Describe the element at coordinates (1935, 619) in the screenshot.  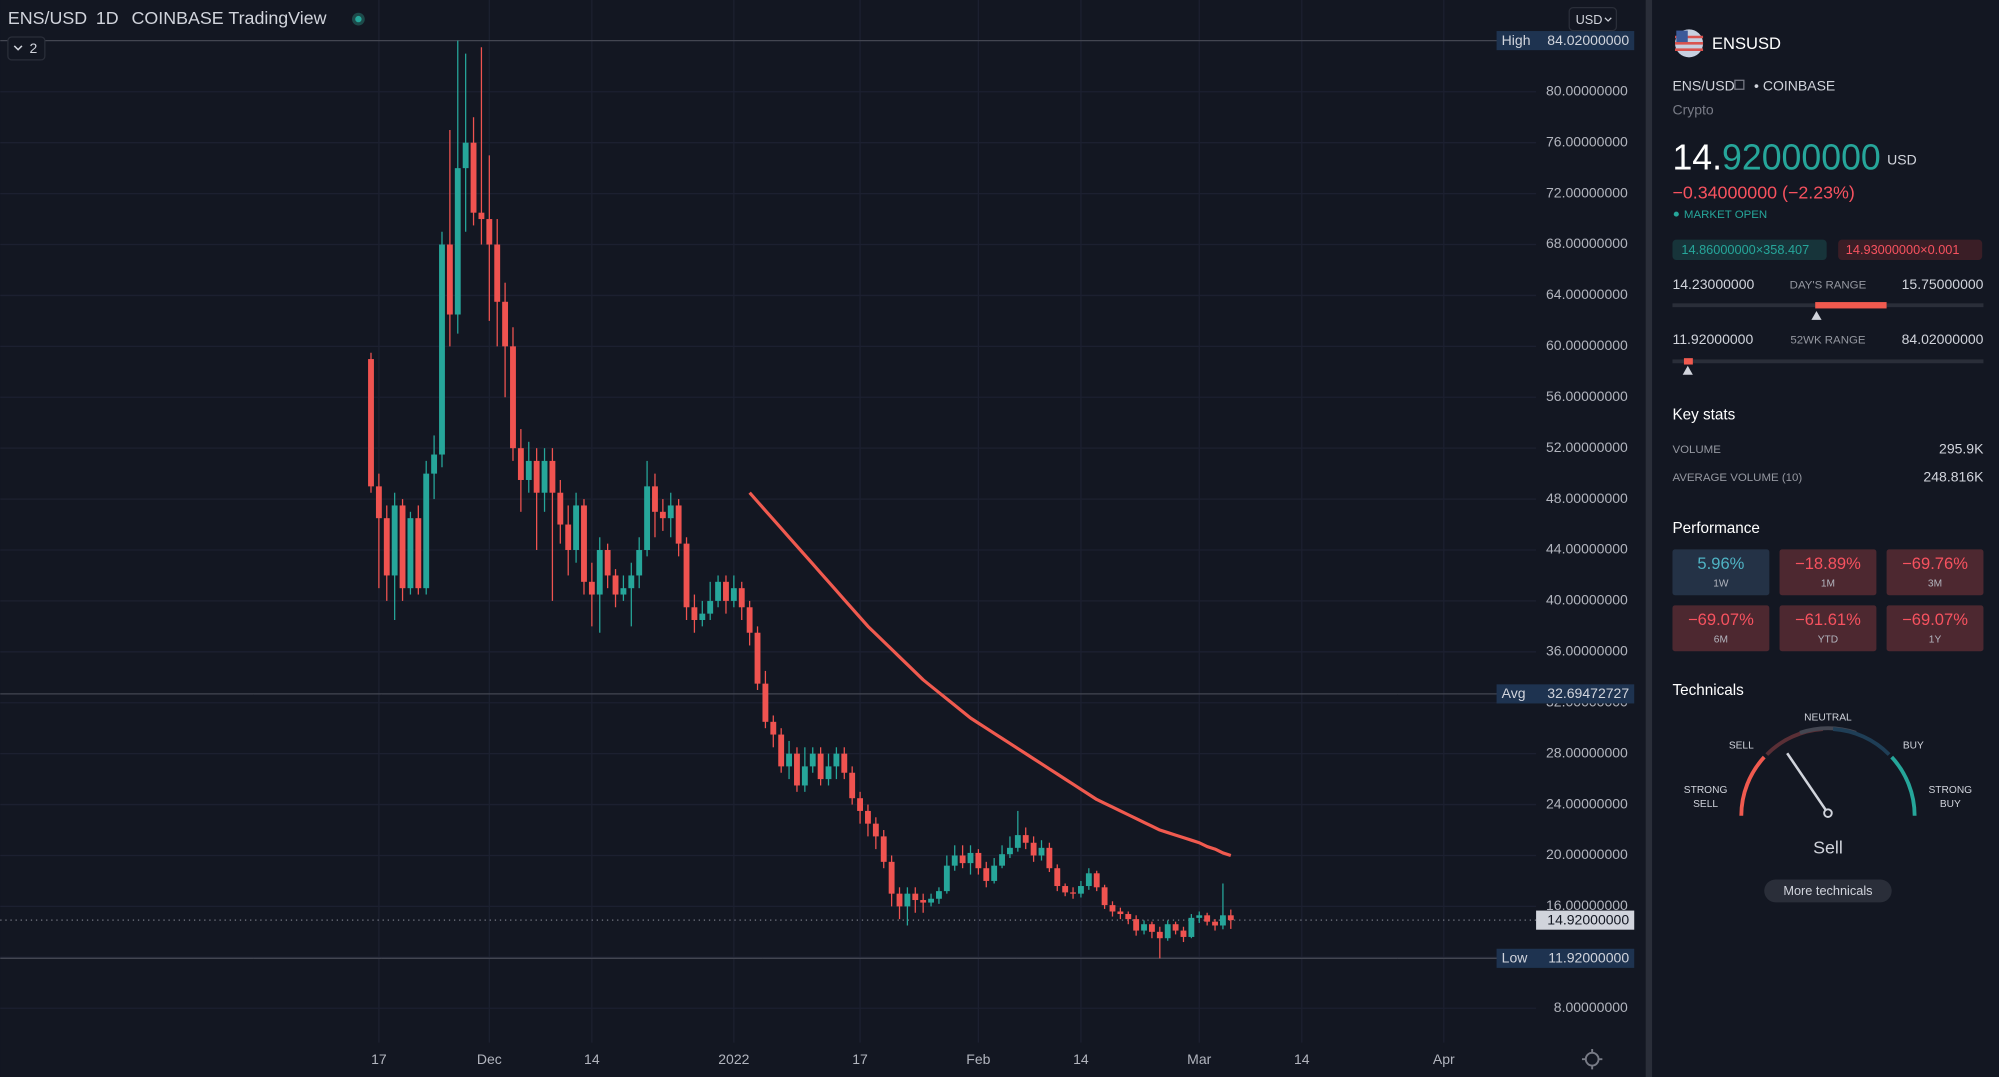
I see `performance-value: −69.07%` at that location.